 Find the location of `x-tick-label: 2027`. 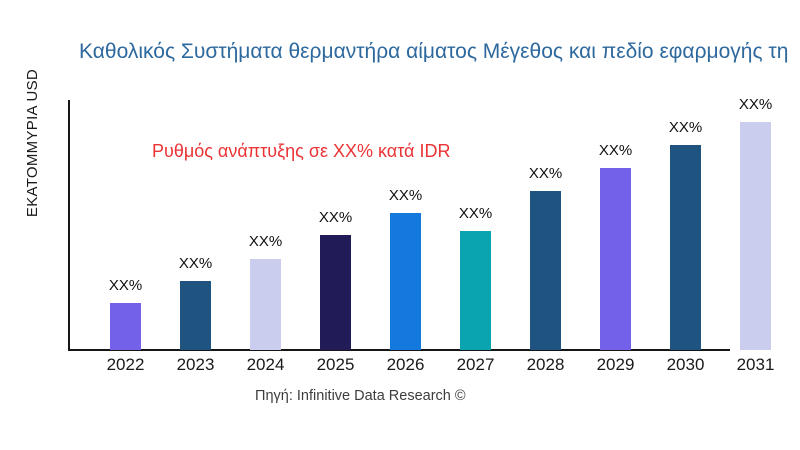

x-tick-label: 2027 is located at coordinates (475, 364).